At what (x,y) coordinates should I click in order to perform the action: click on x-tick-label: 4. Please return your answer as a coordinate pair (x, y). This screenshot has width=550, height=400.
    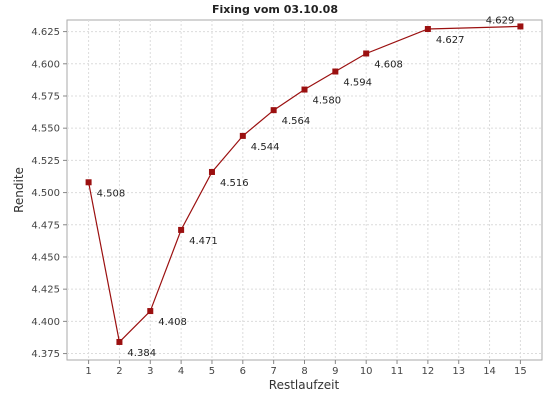
    Looking at the image, I should click on (181, 371).